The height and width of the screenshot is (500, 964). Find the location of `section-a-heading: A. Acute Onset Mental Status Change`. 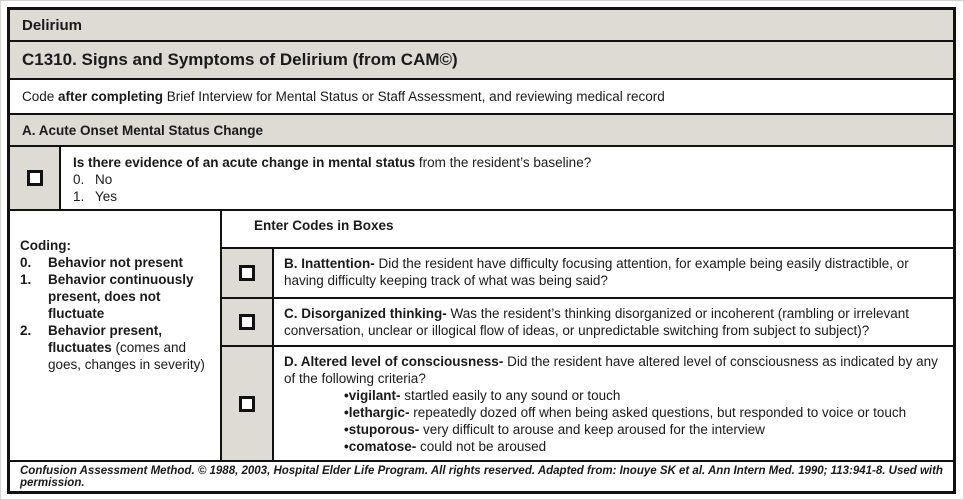

section-a-heading: A. Acute Onset Mental Status Change is located at coordinates (143, 130).